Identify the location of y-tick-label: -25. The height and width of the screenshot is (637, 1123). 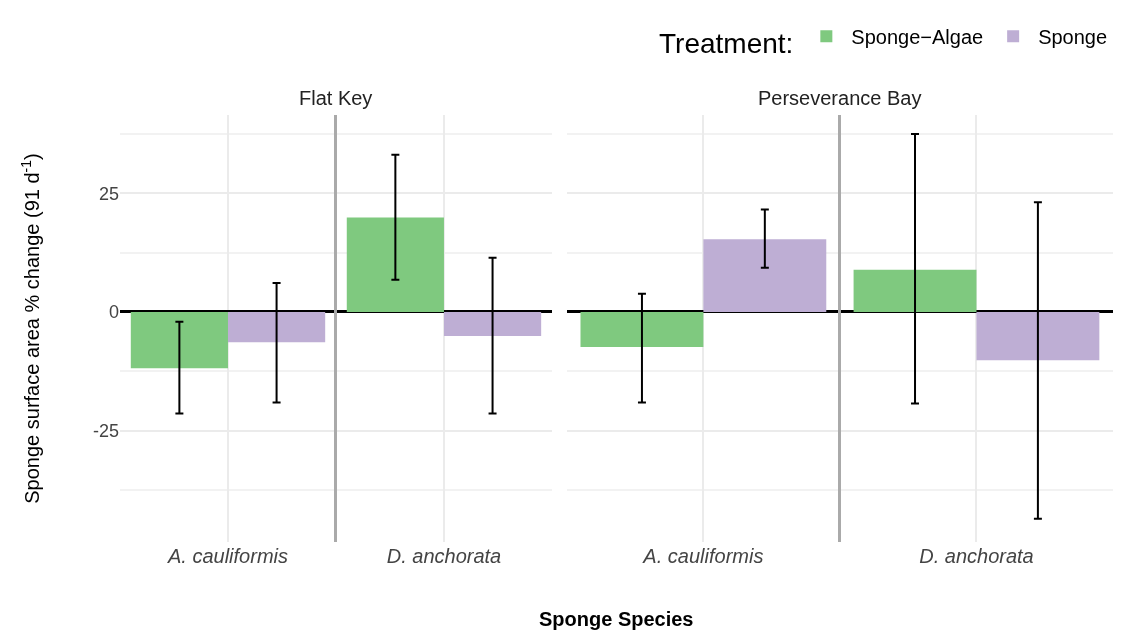
(105, 430).